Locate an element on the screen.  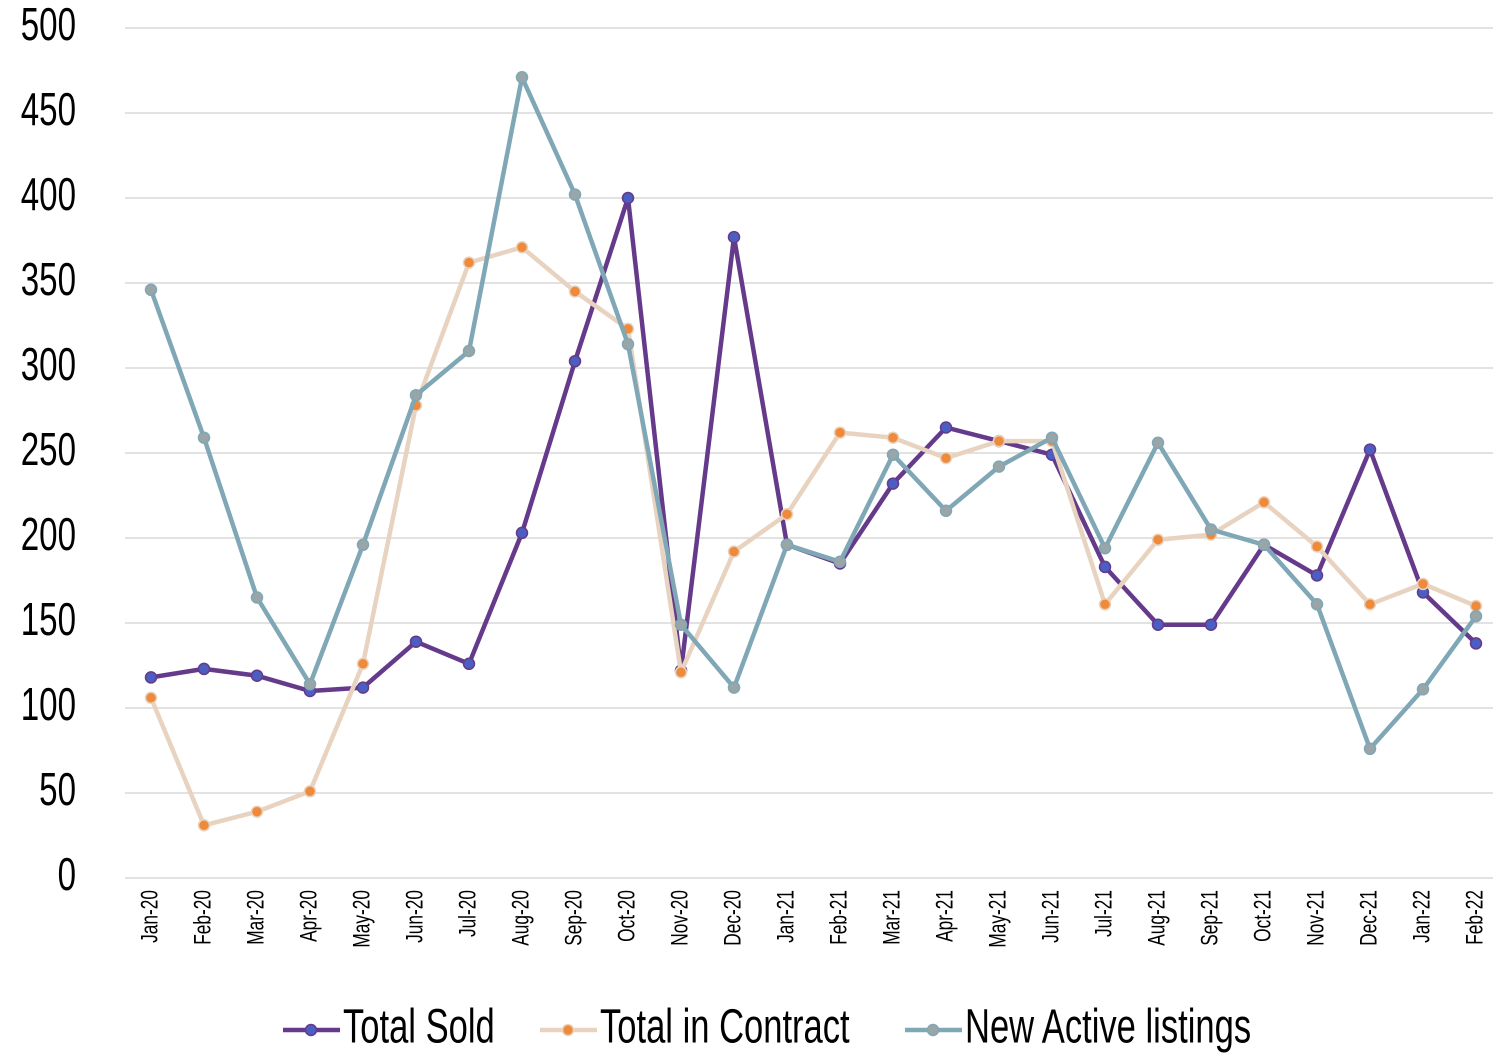
y-tick-label-group: 250 is located at coordinates (48, 450).